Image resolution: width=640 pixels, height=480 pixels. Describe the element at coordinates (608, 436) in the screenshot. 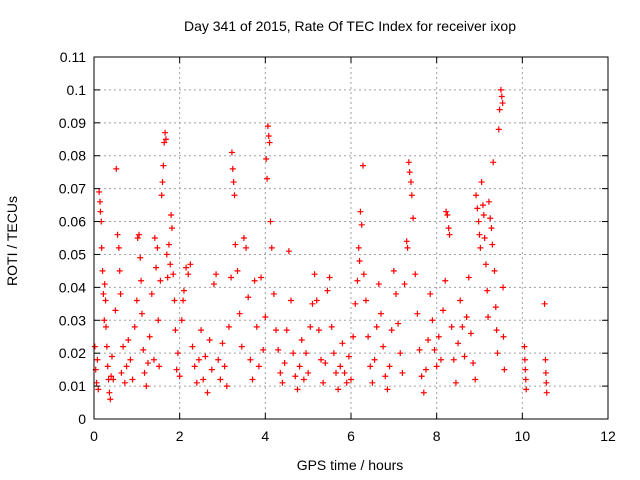

I see `x-tick-label: 12` at that location.